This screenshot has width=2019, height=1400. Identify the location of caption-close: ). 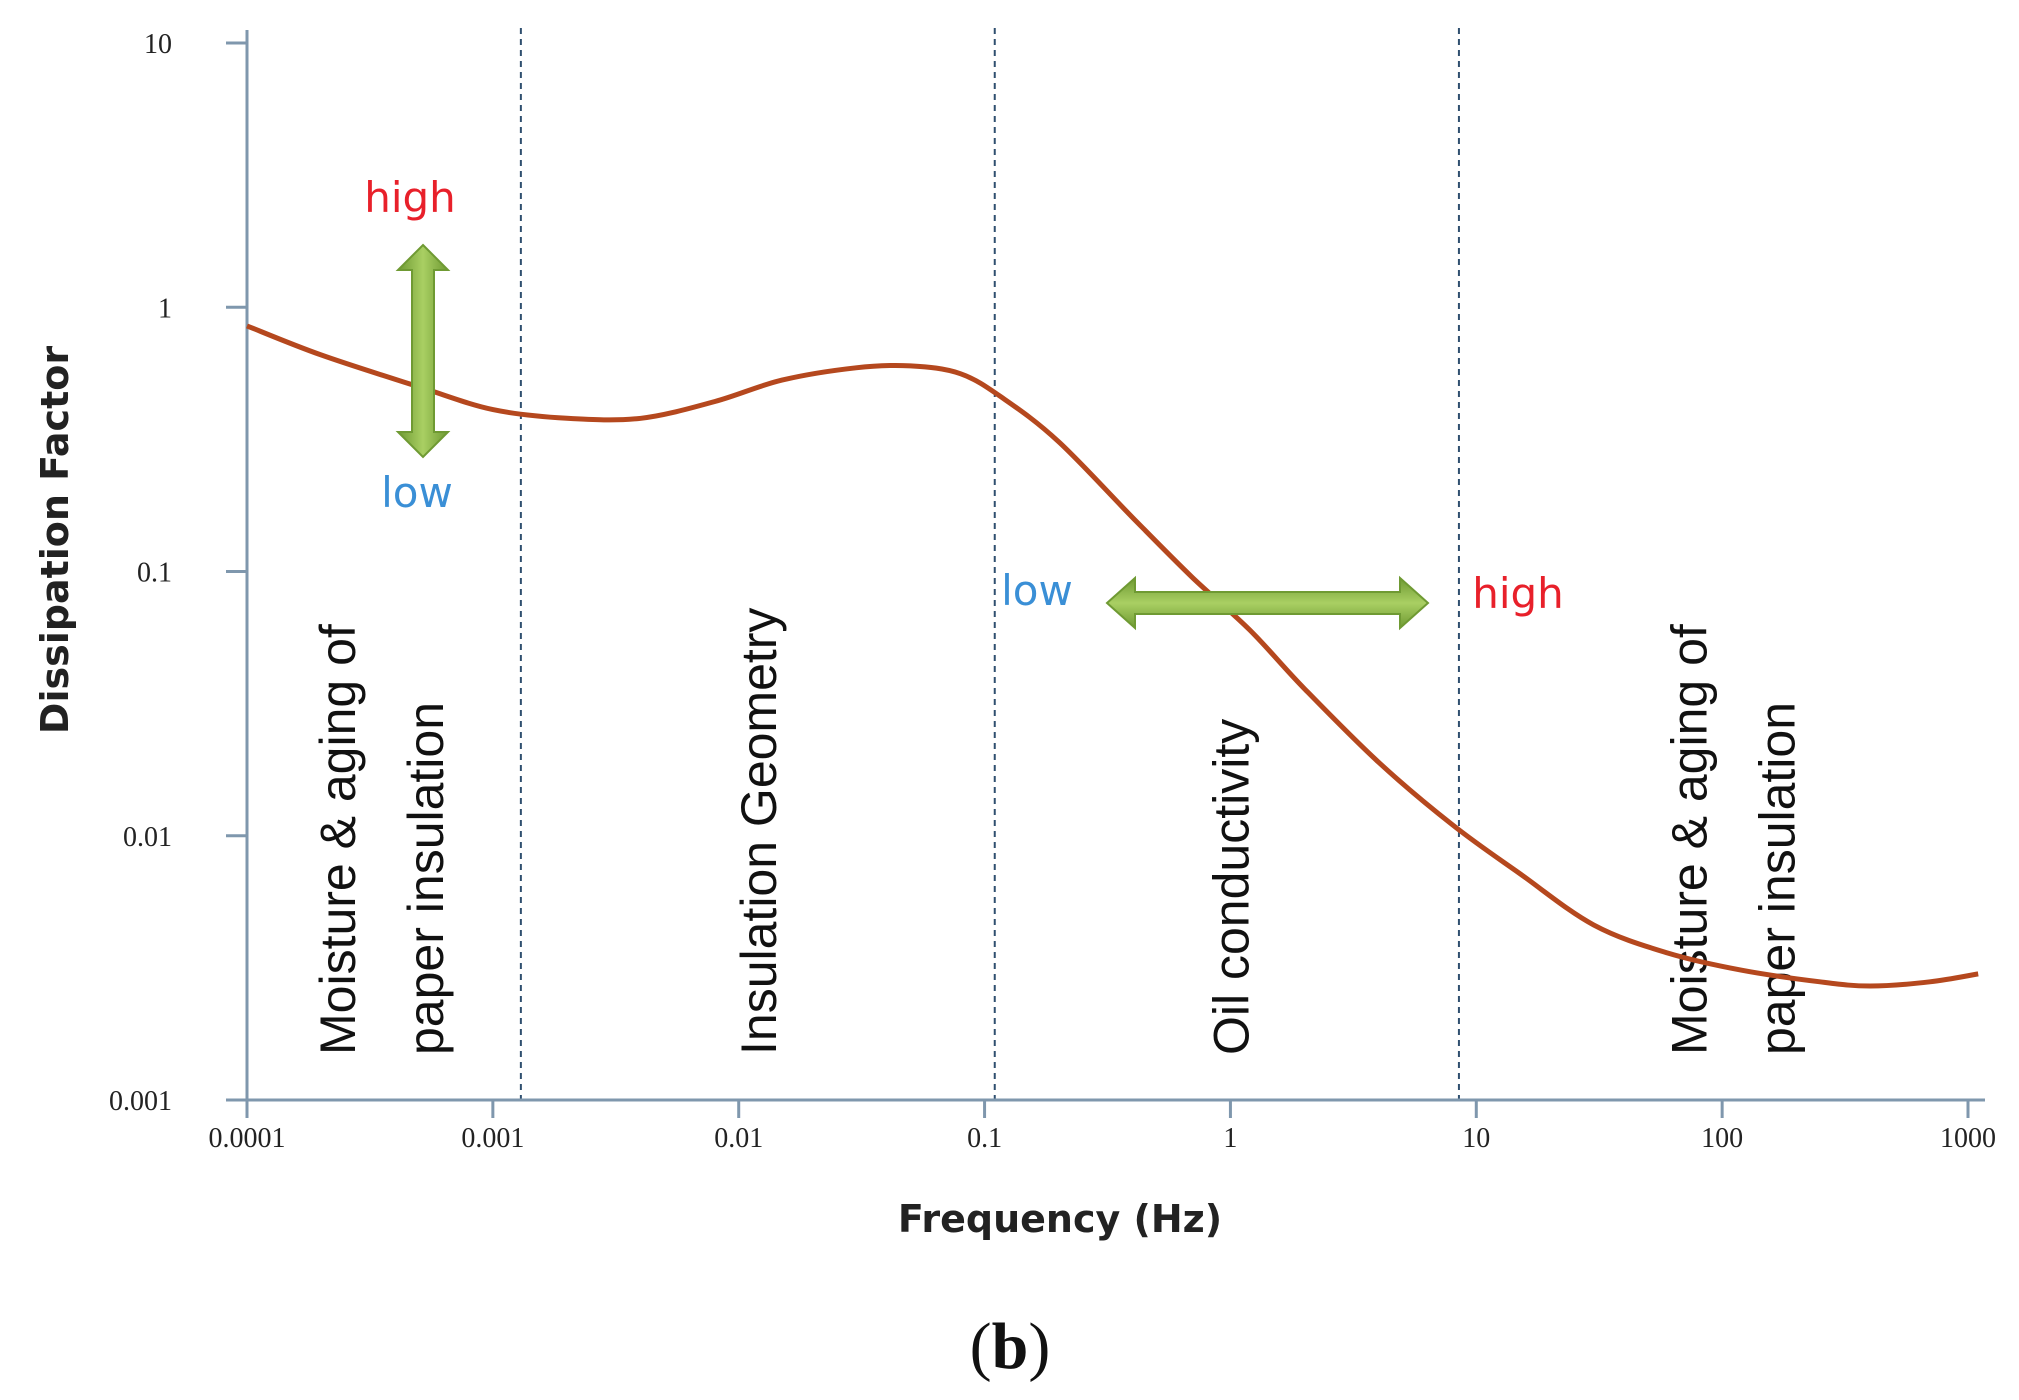
(1039, 1346).